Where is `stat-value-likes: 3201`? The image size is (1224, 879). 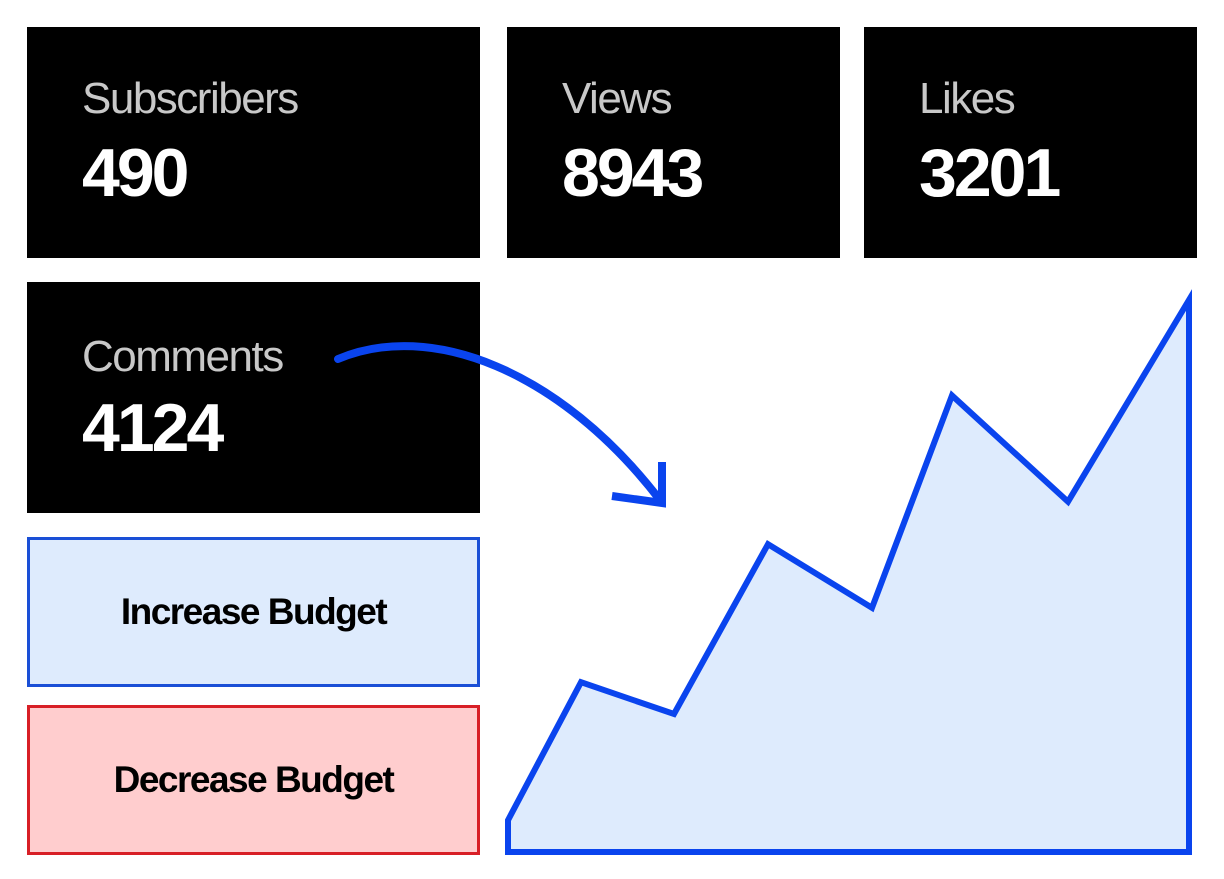 stat-value-likes: 3201 is located at coordinates (990, 173).